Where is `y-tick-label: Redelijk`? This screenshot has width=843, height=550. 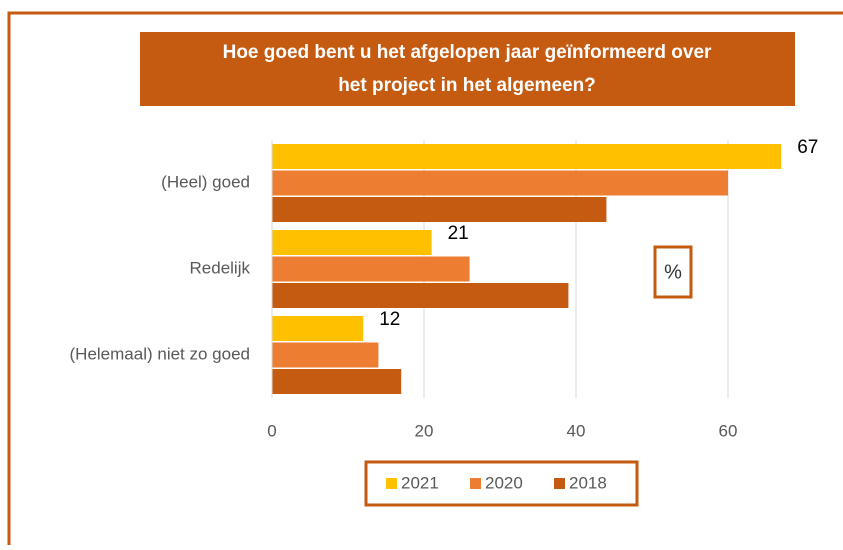
y-tick-label: Redelijk is located at coordinates (220, 267).